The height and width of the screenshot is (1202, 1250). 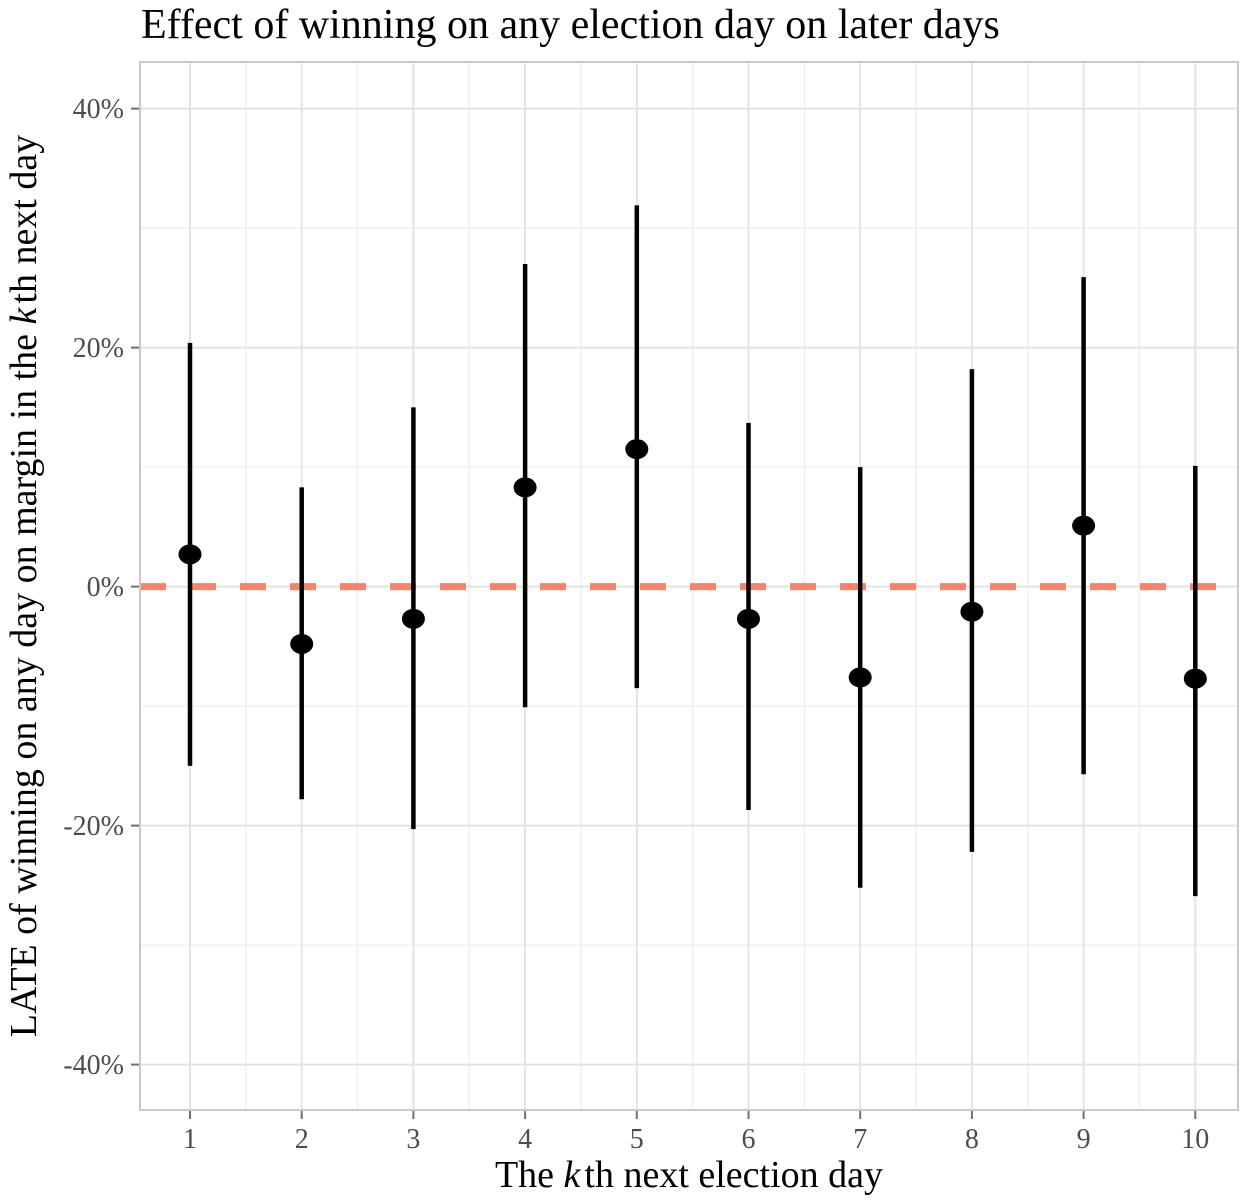 I want to click on y-tick-label: 20%, so click(x=98, y=348).